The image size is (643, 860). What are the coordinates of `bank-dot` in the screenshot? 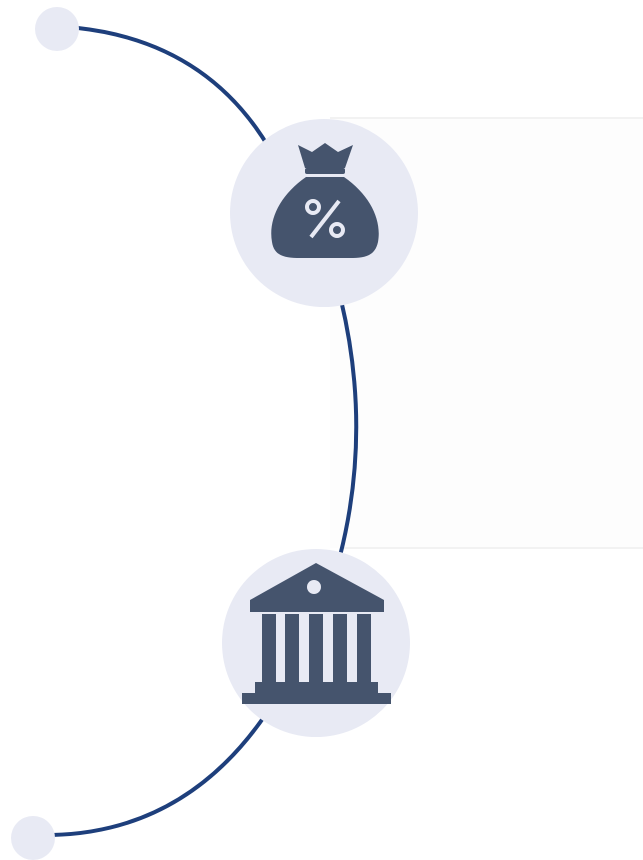 It's located at (314, 587).